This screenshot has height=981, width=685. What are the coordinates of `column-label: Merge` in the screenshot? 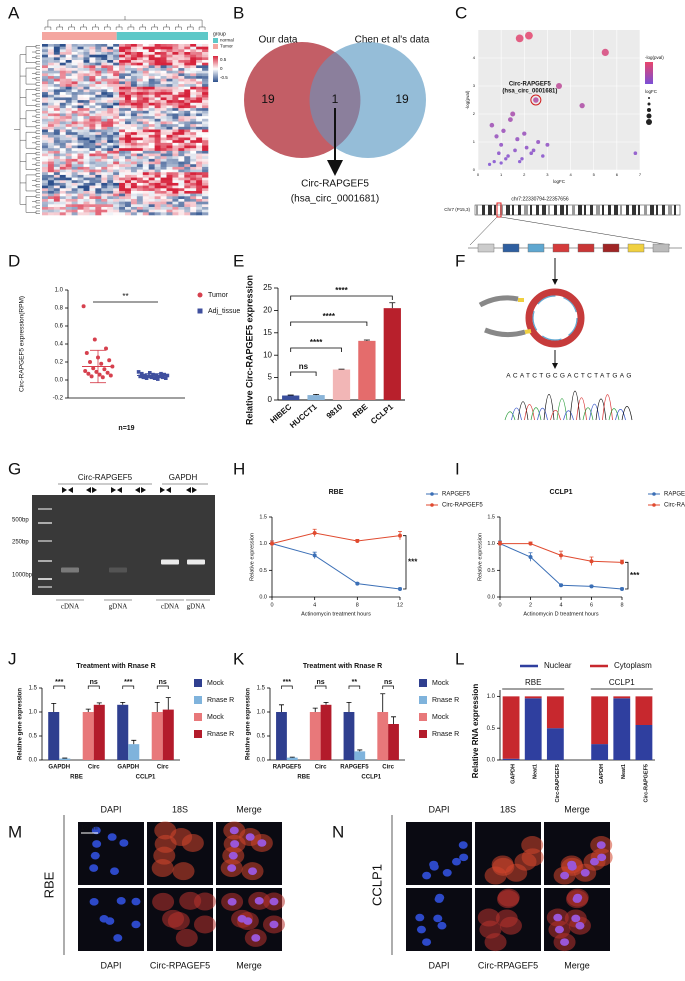 It's located at (577, 809).